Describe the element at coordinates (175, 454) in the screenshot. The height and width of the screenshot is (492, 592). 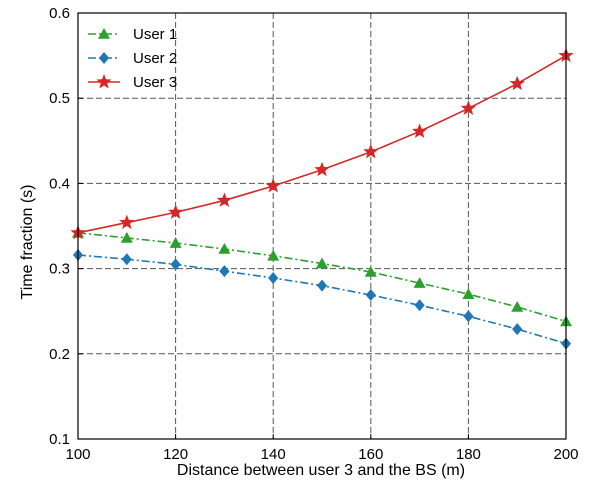
I see `x-tick-label: 120` at that location.